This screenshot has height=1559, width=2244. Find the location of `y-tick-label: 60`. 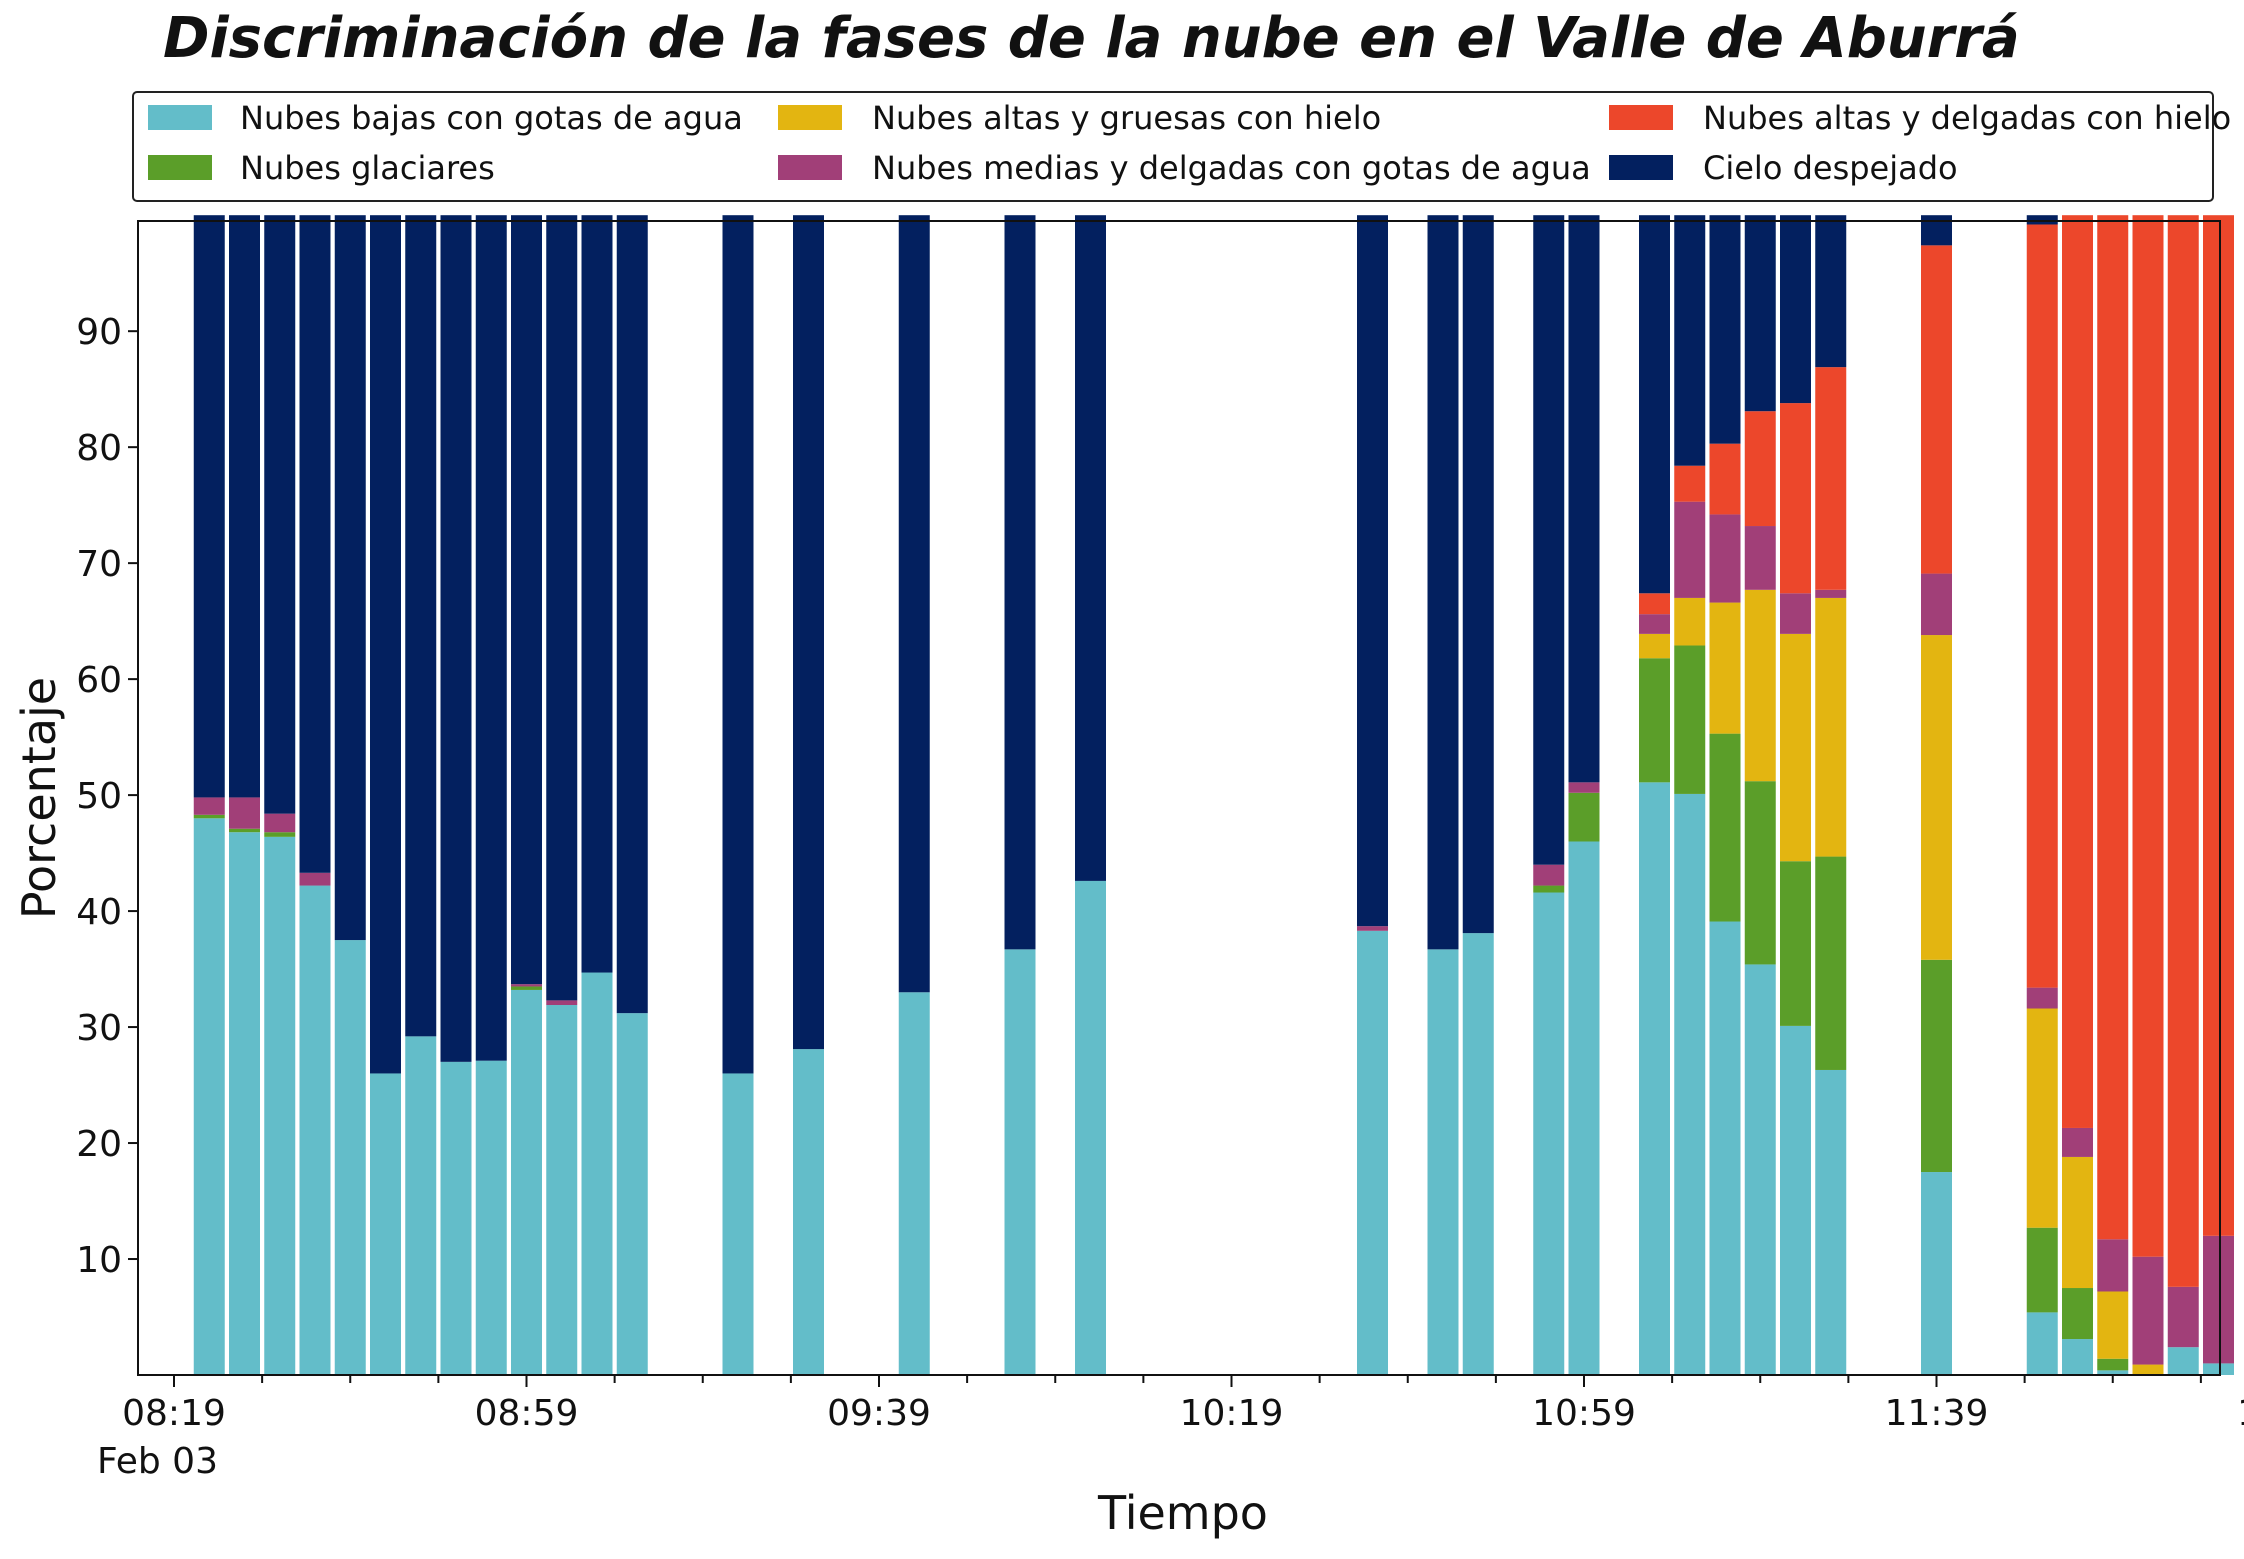

y-tick-label: 60 is located at coordinates (99, 680).